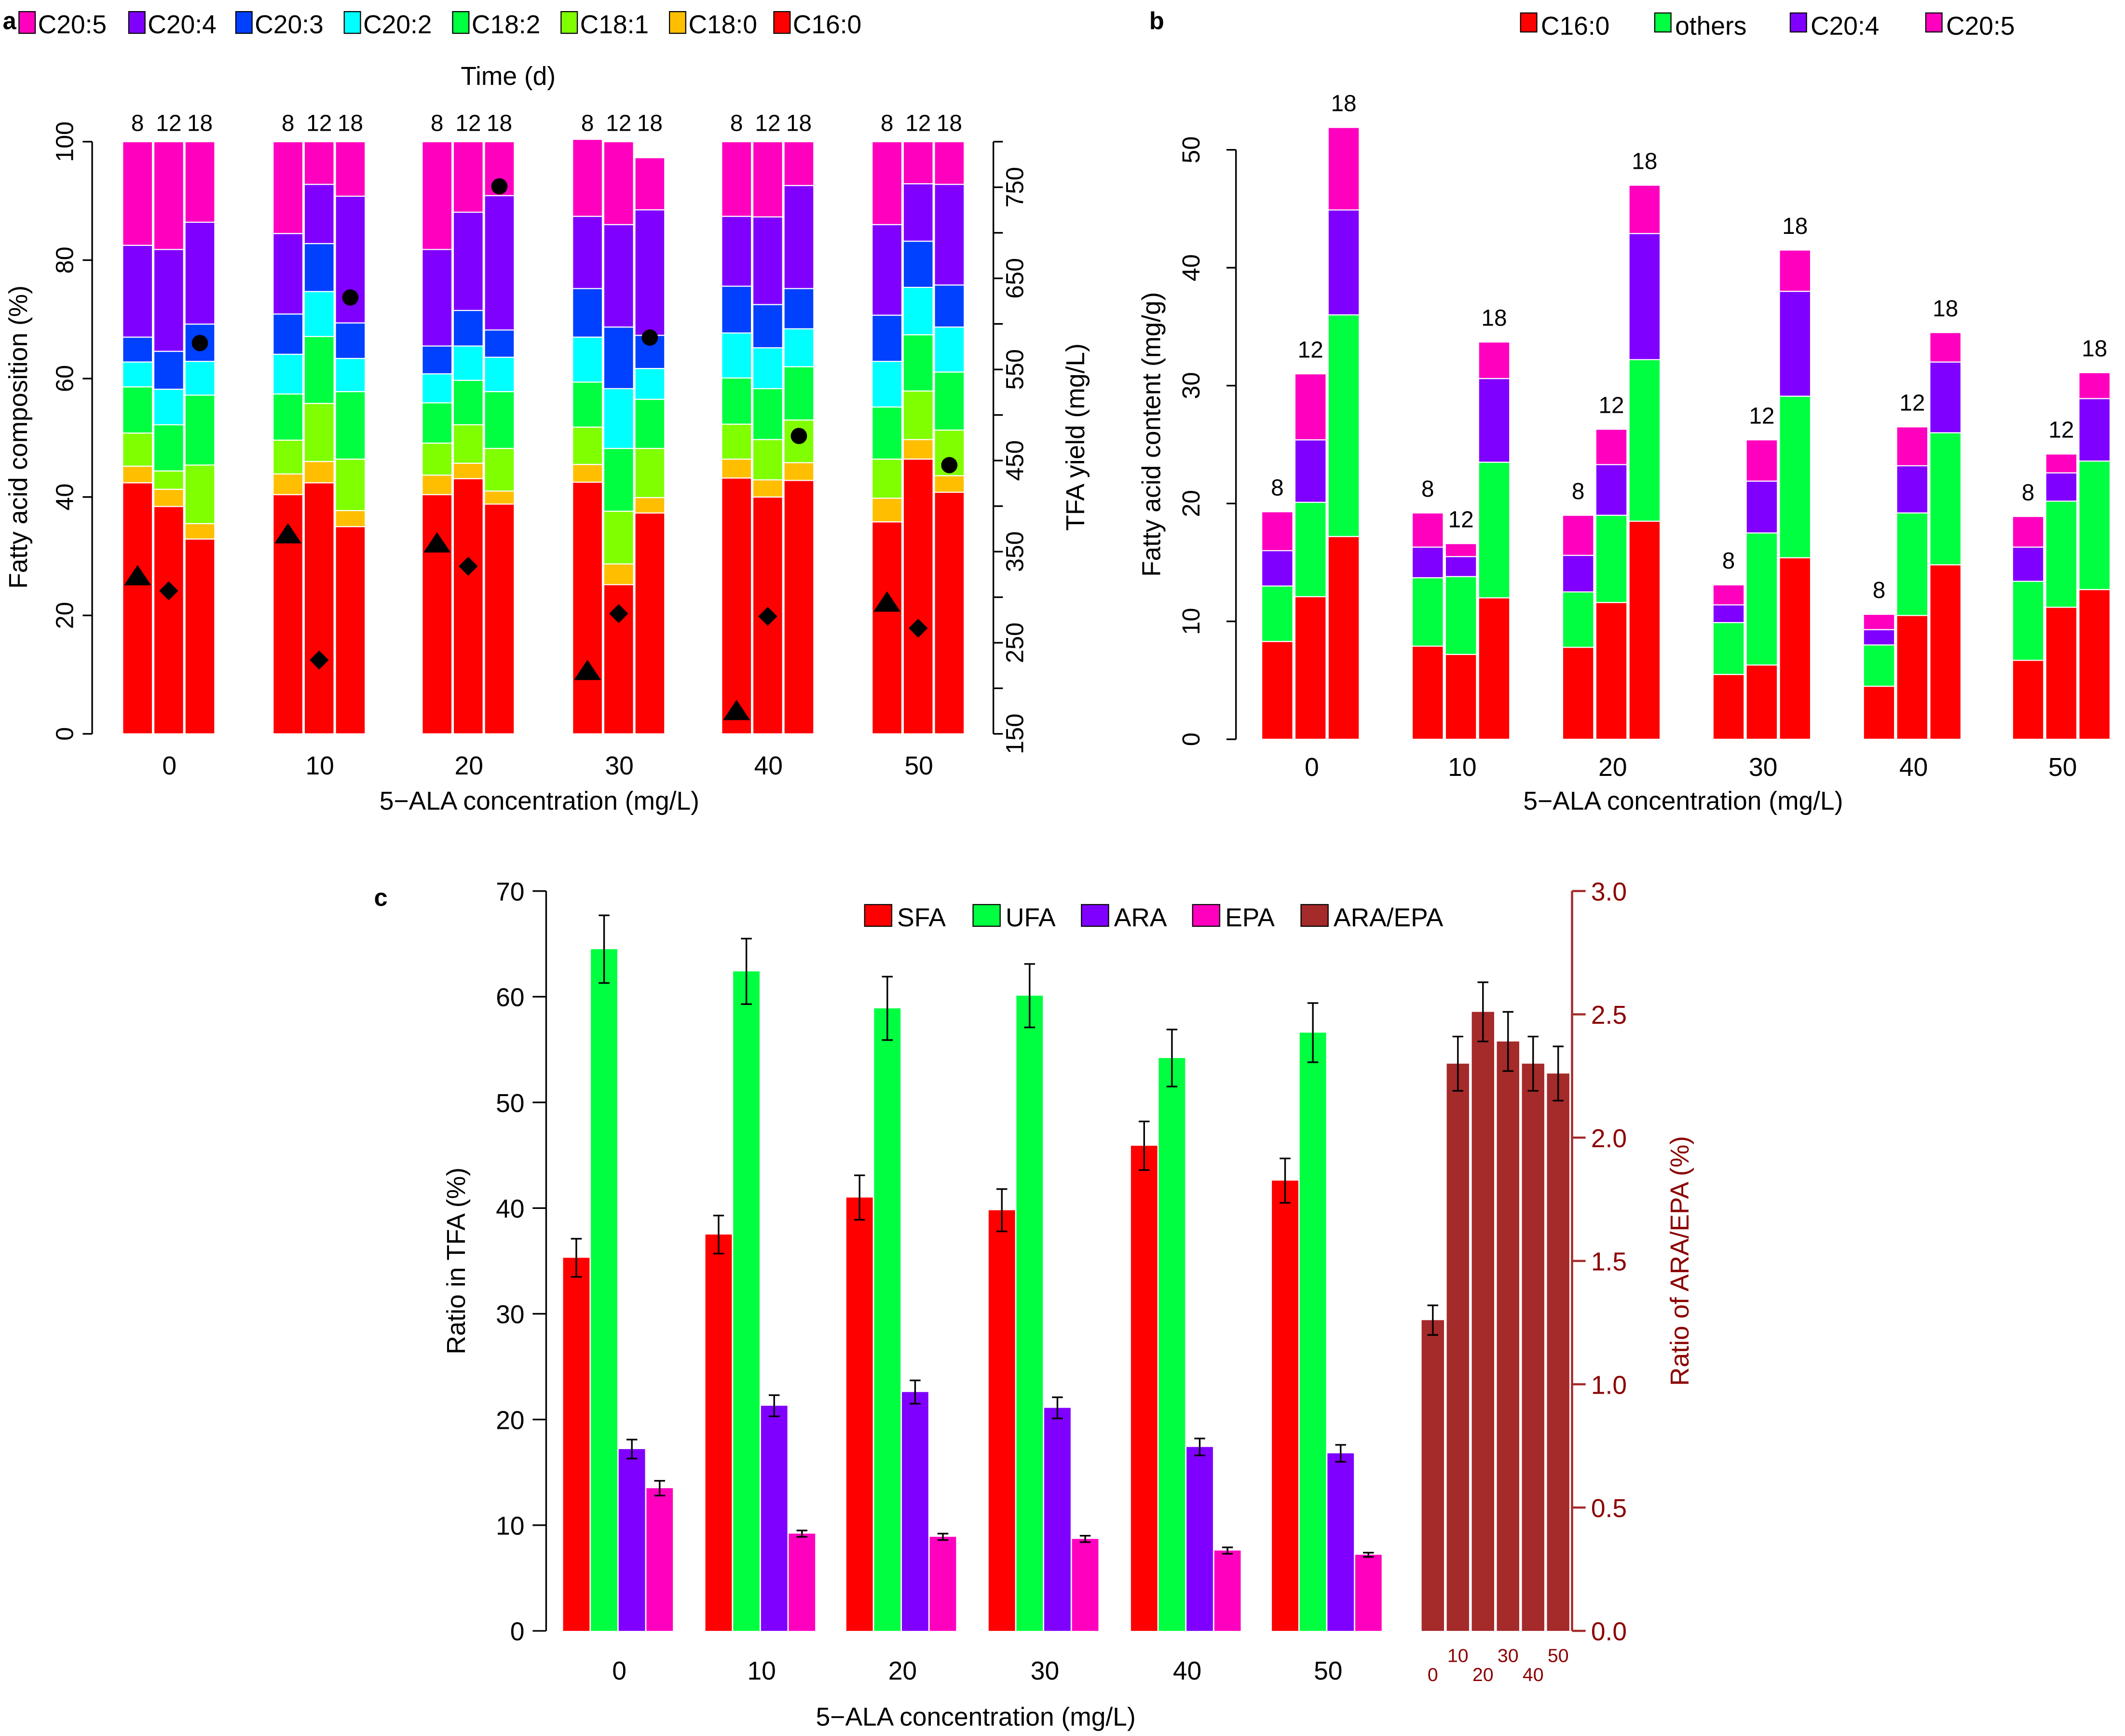 The width and height of the screenshot is (2125, 1736). What do you see at coordinates (1578, 492) in the screenshot?
I see `time-label: 8` at bounding box center [1578, 492].